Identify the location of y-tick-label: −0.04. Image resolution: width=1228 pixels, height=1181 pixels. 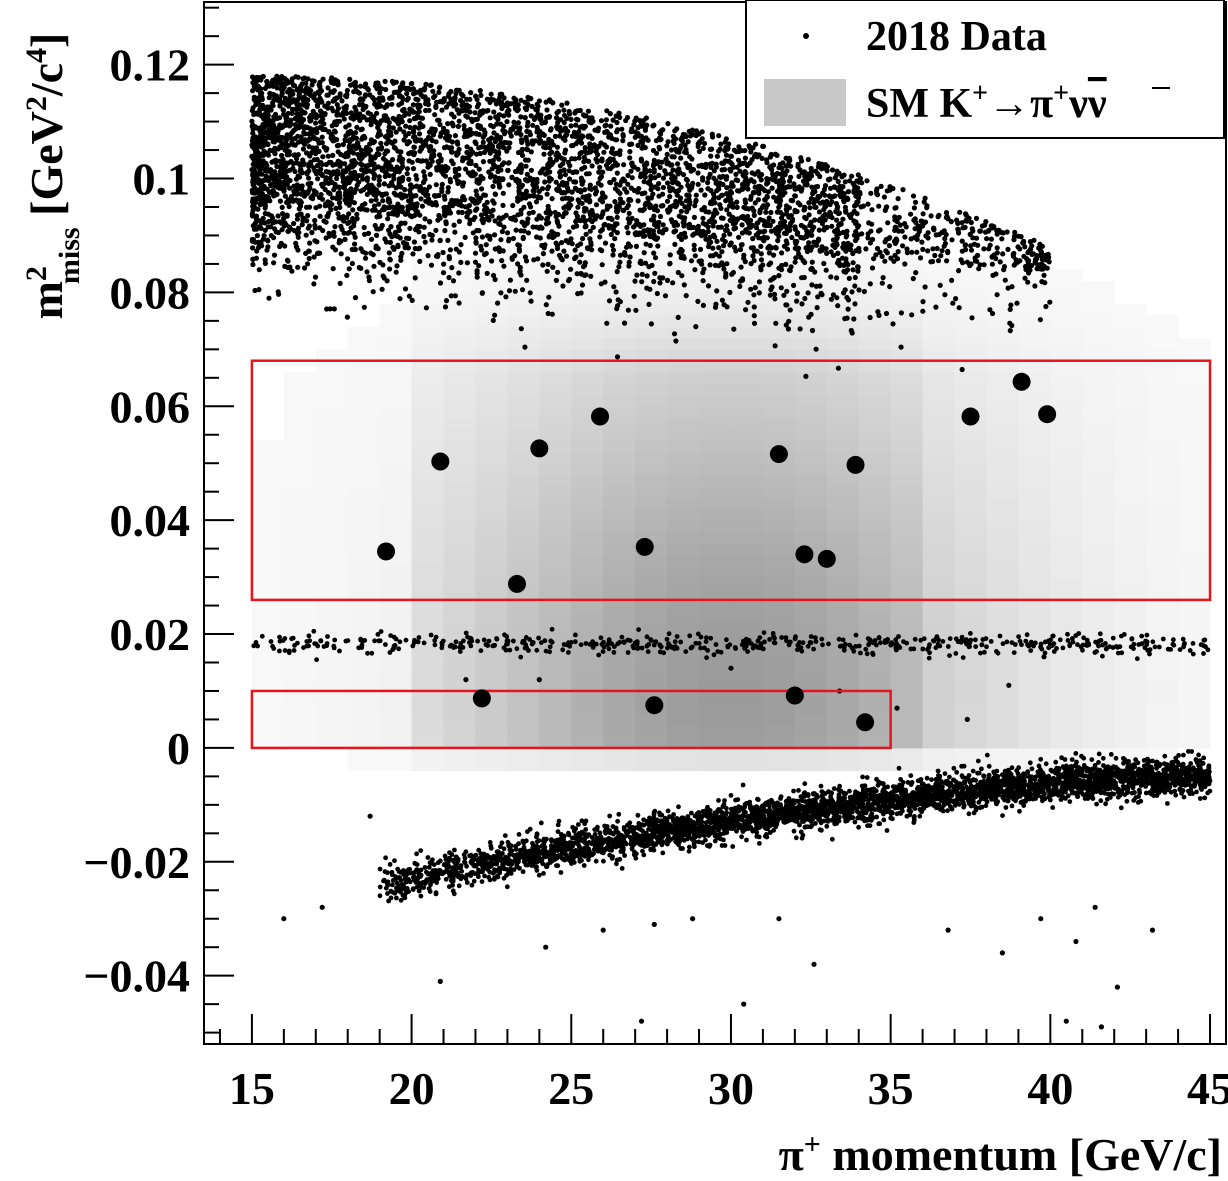
(136, 976).